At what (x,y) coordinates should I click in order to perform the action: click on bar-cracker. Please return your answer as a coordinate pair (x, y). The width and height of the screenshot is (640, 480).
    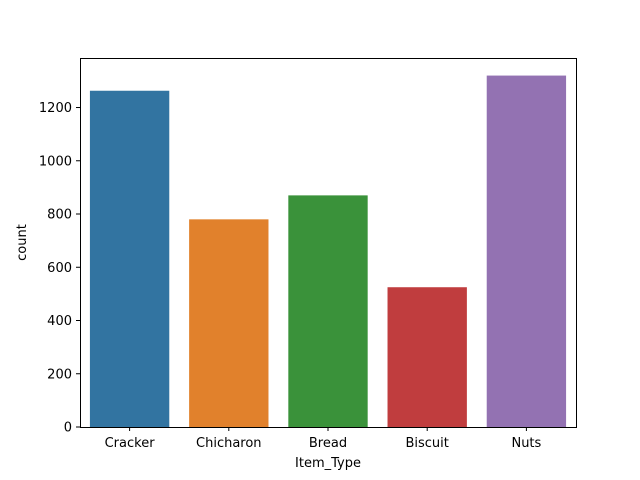
    Looking at the image, I should click on (129, 258).